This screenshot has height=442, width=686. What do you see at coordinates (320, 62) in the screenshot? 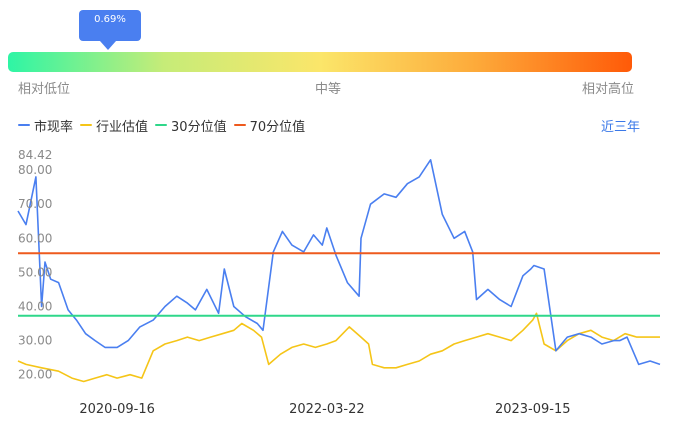
I see `percentile-gradient-bar` at bounding box center [320, 62].